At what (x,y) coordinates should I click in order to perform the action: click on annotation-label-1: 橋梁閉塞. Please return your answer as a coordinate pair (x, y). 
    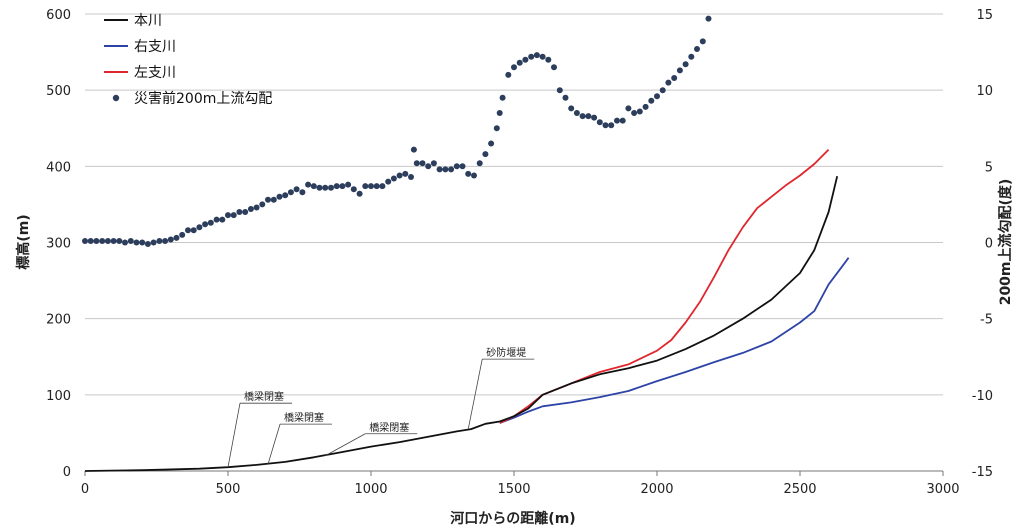
    Looking at the image, I should click on (304, 417).